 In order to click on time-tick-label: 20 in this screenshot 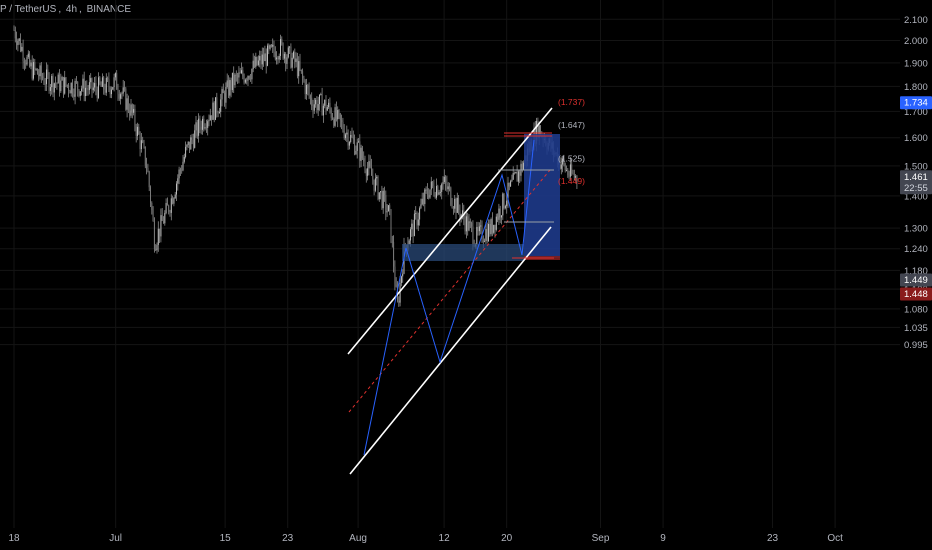, I will do `click(507, 538)`.